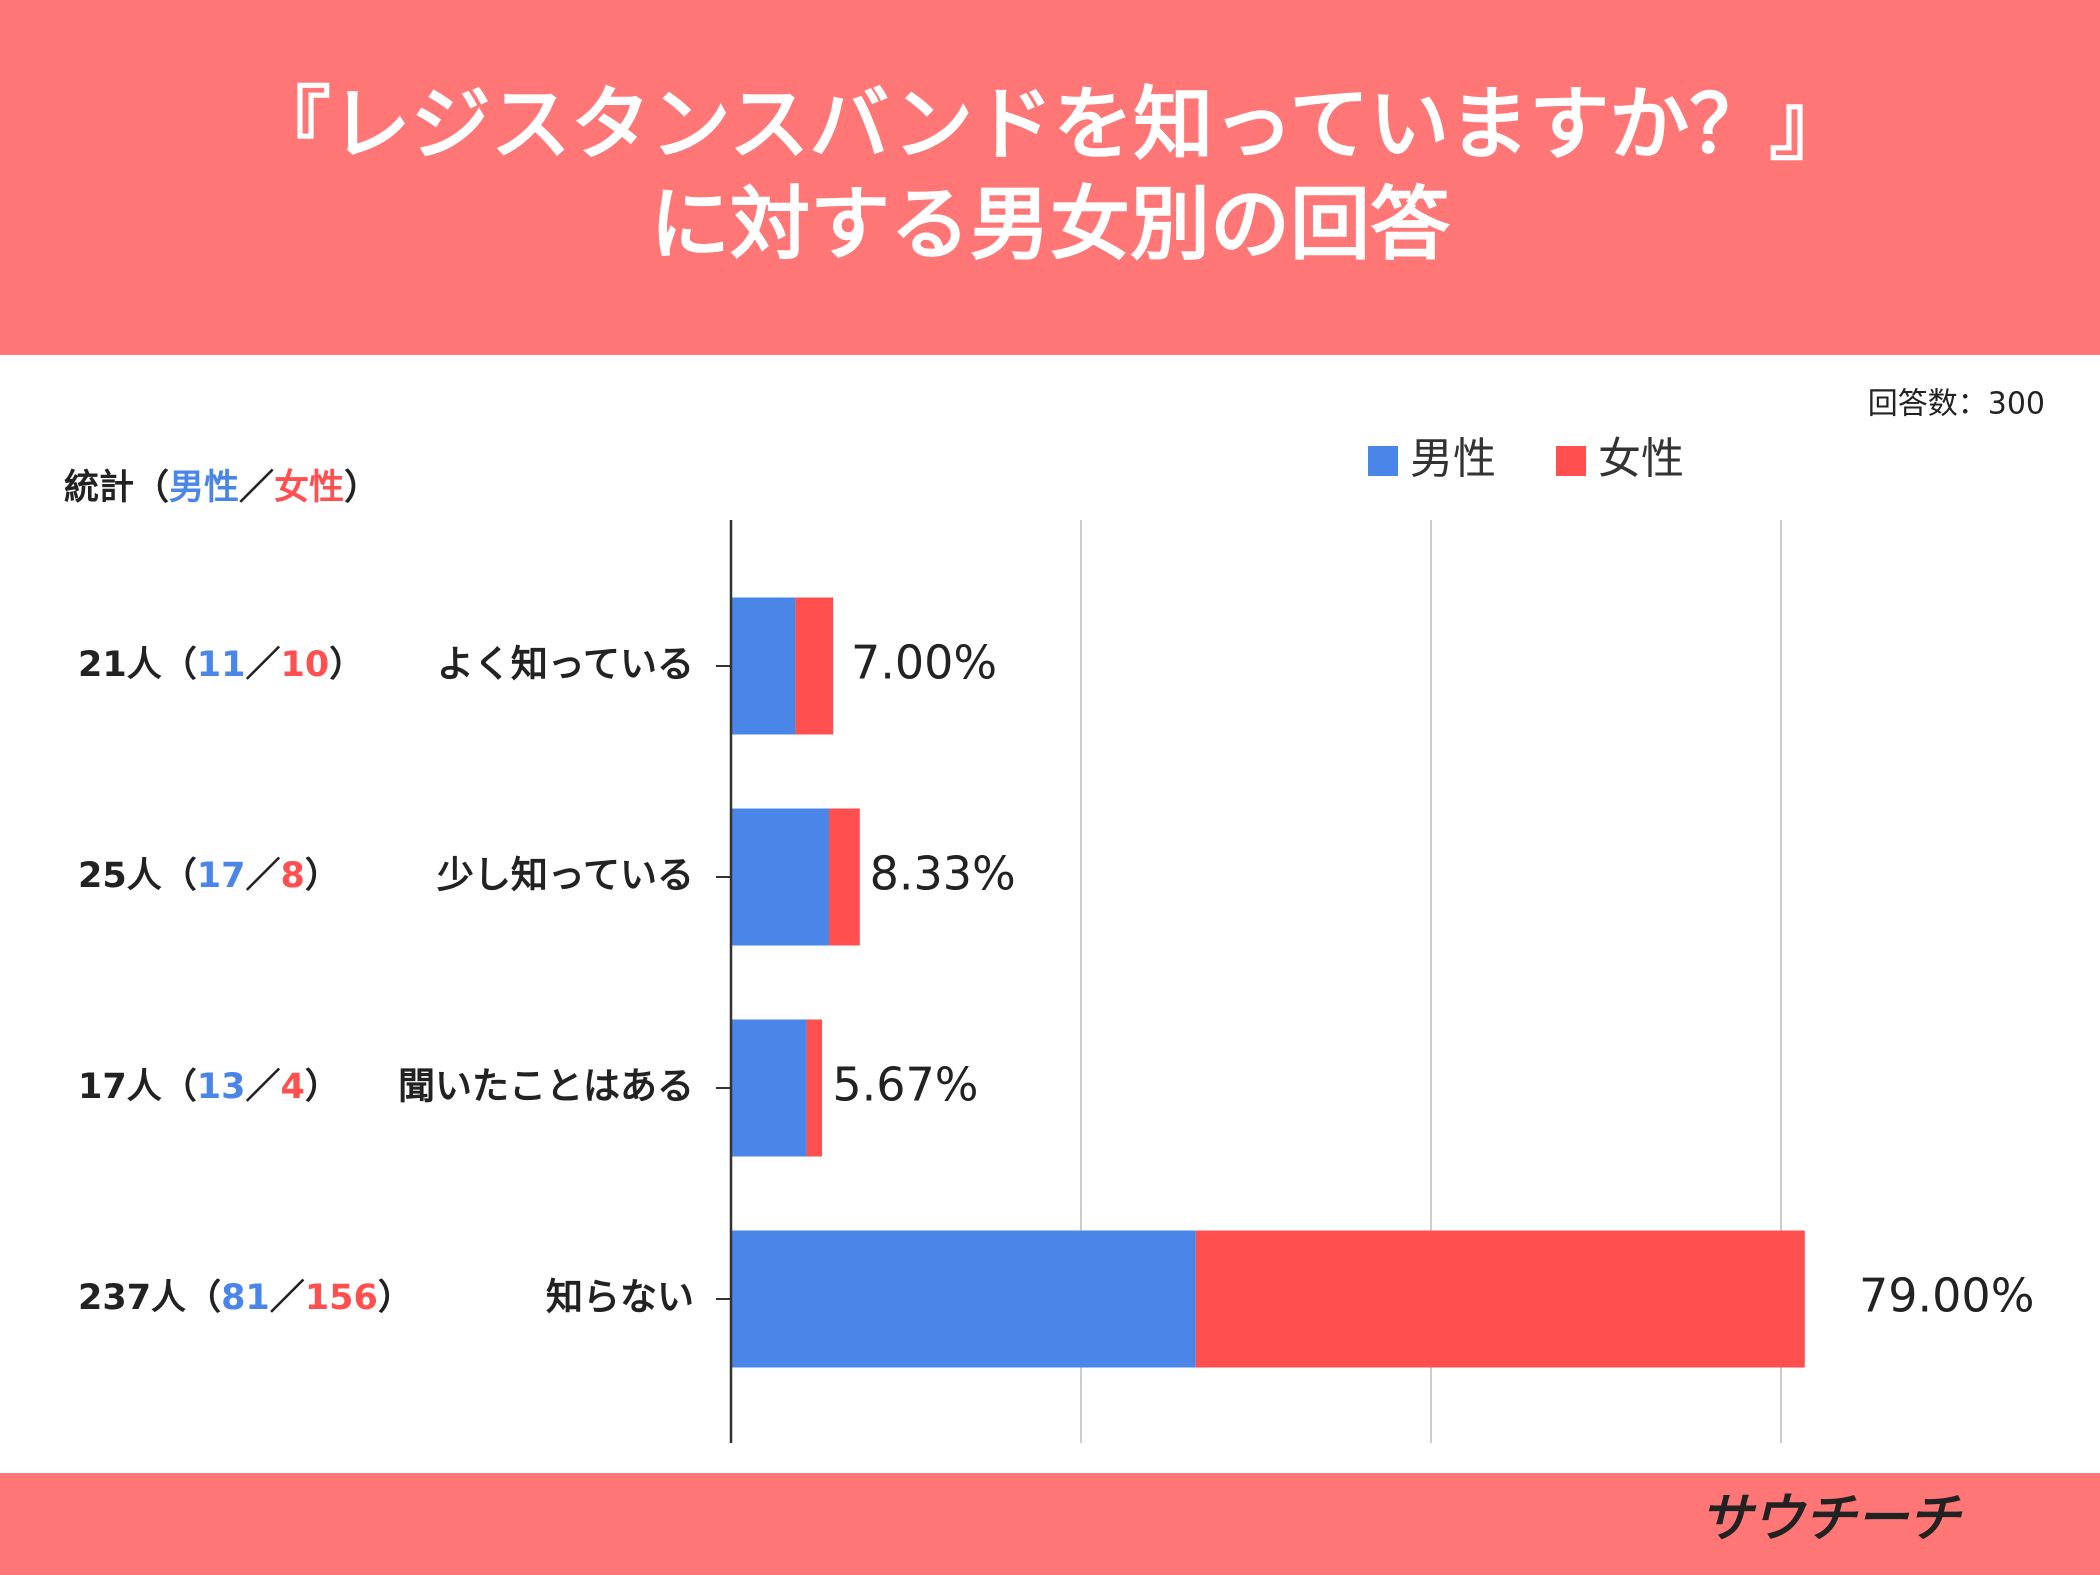 The image size is (2100, 1575). What do you see at coordinates (204, 488) in the screenshot?
I see `male-heading: 男性` at bounding box center [204, 488].